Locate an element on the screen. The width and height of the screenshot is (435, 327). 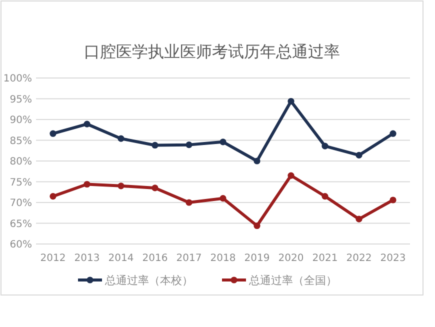
x-tick-label: 2012 is located at coordinates (53, 258).